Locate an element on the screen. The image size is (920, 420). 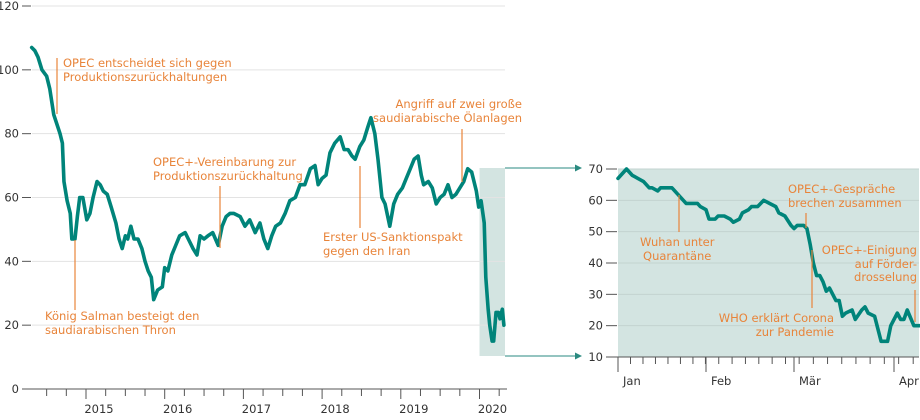
annotation-opec-production-cut: OPEC+-Einigung auf Förder- drosselung is located at coordinates (869, 264).